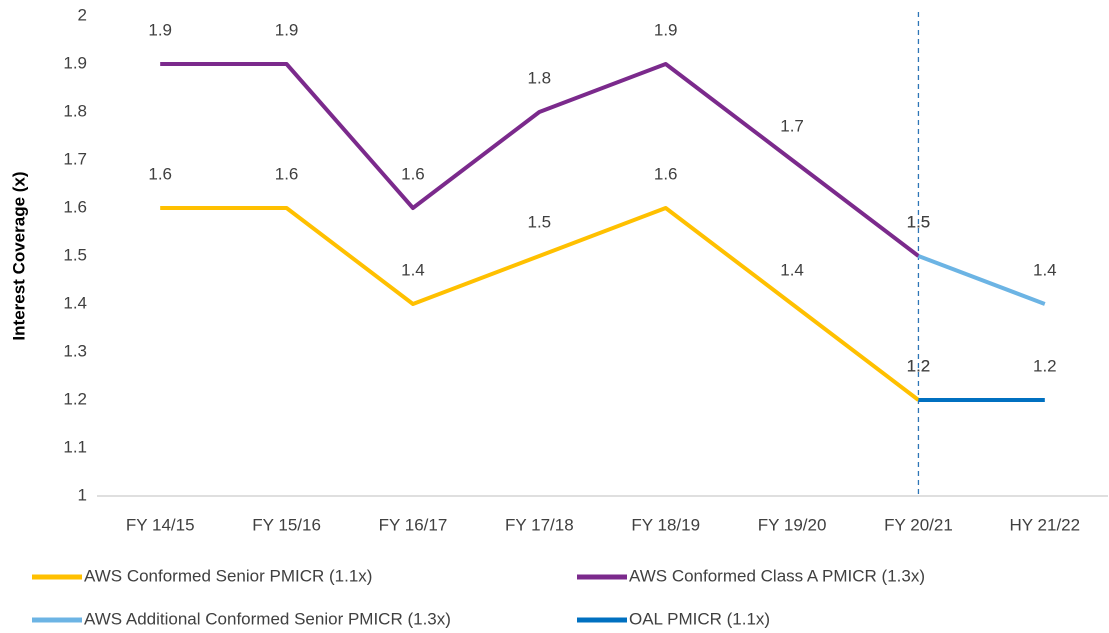 The width and height of the screenshot is (1109, 633). Describe the element at coordinates (413, 524) in the screenshot. I see `x-tick-label: FY 16/17` at that location.